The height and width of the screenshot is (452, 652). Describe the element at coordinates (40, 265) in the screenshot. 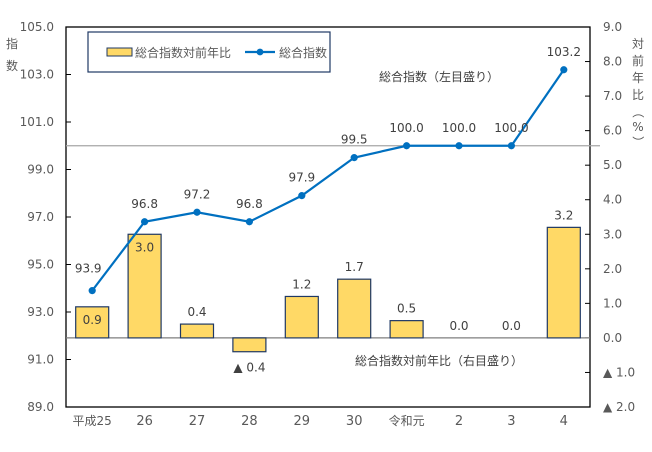

I see `left-axis-tick-label: 95.0` at that location.